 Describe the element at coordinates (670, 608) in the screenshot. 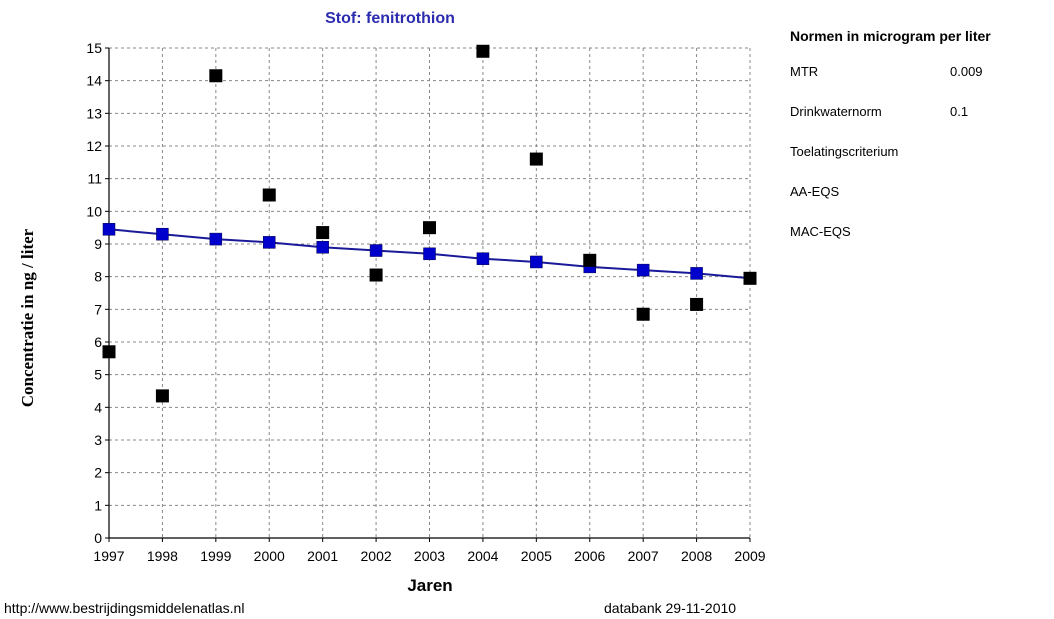

I see `databank-date: databank 29-11-2010` at that location.